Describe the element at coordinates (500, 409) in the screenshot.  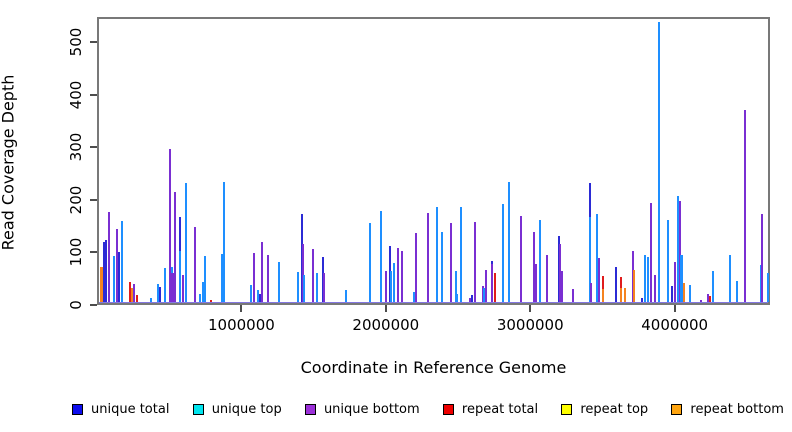
I see `legend-label: repeat total` at that location.